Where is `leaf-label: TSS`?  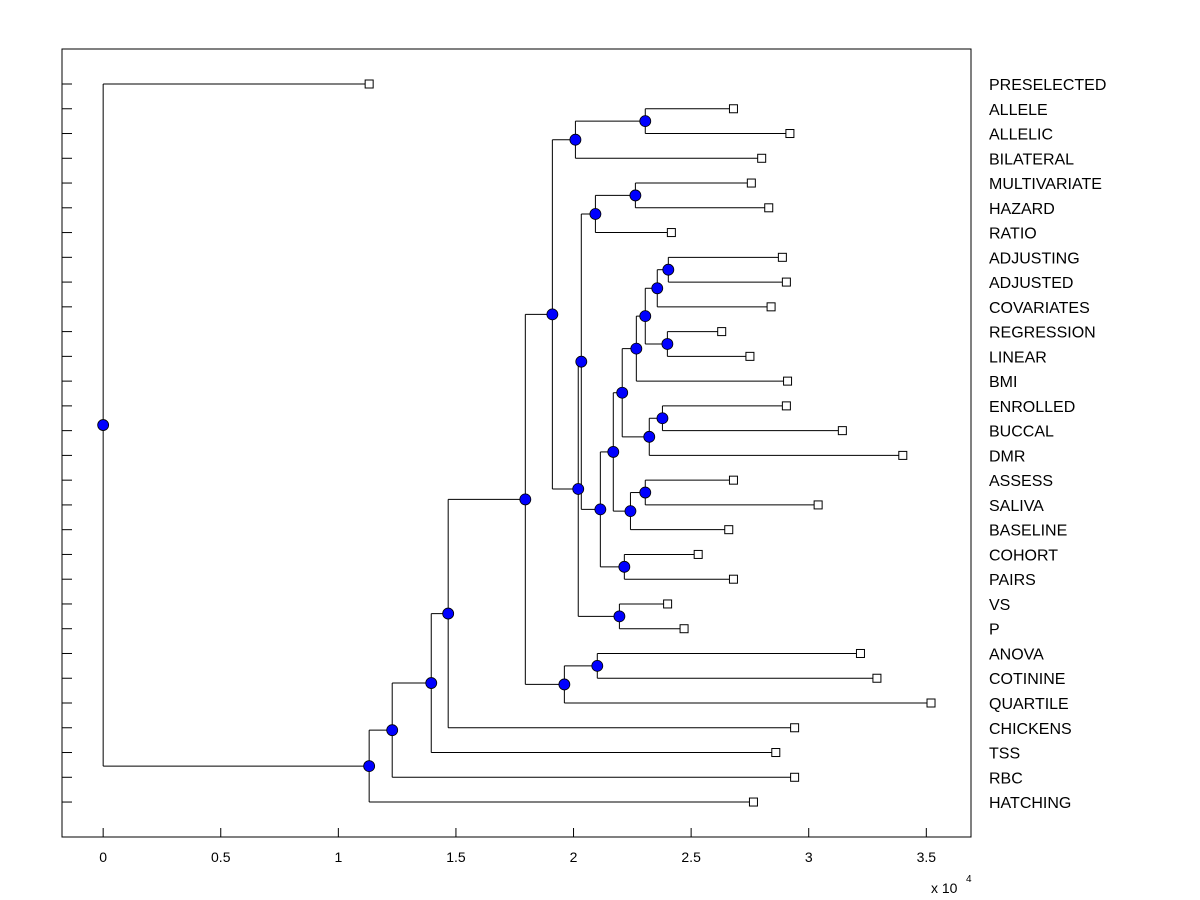 leaf-label: TSS is located at coordinates (1004, 754).